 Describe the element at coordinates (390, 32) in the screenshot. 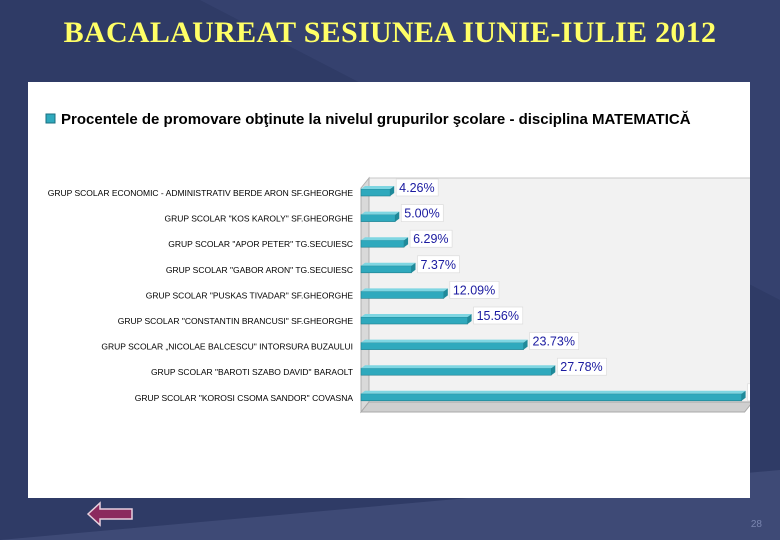

I see `slide-title: BACALAUREAT SESIUNEA IUNIE-IULIE 2012` at that location.